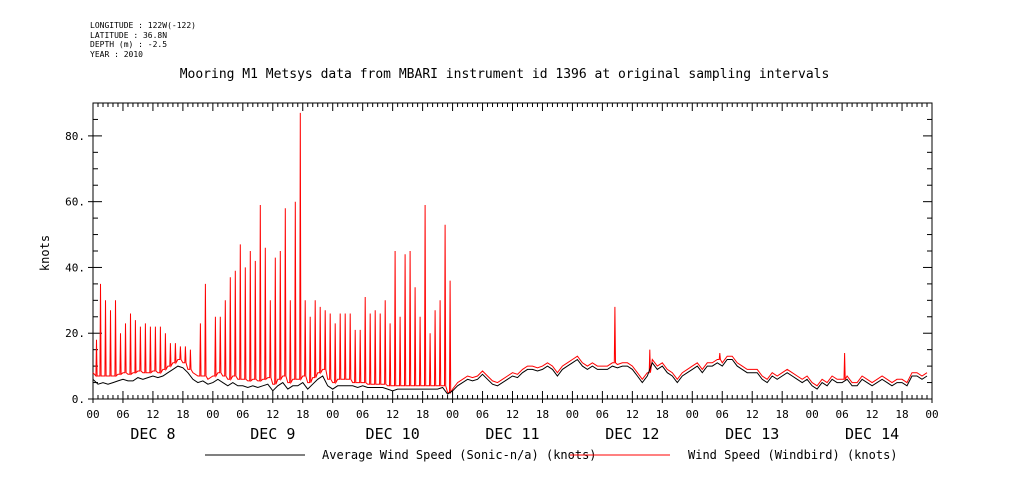 This screenshot has width=1009, height=504. What do you see at coordinates (75, 333) in the screenshot?
I see `y-tick-label: 20.` at bounding box center [75, 333].